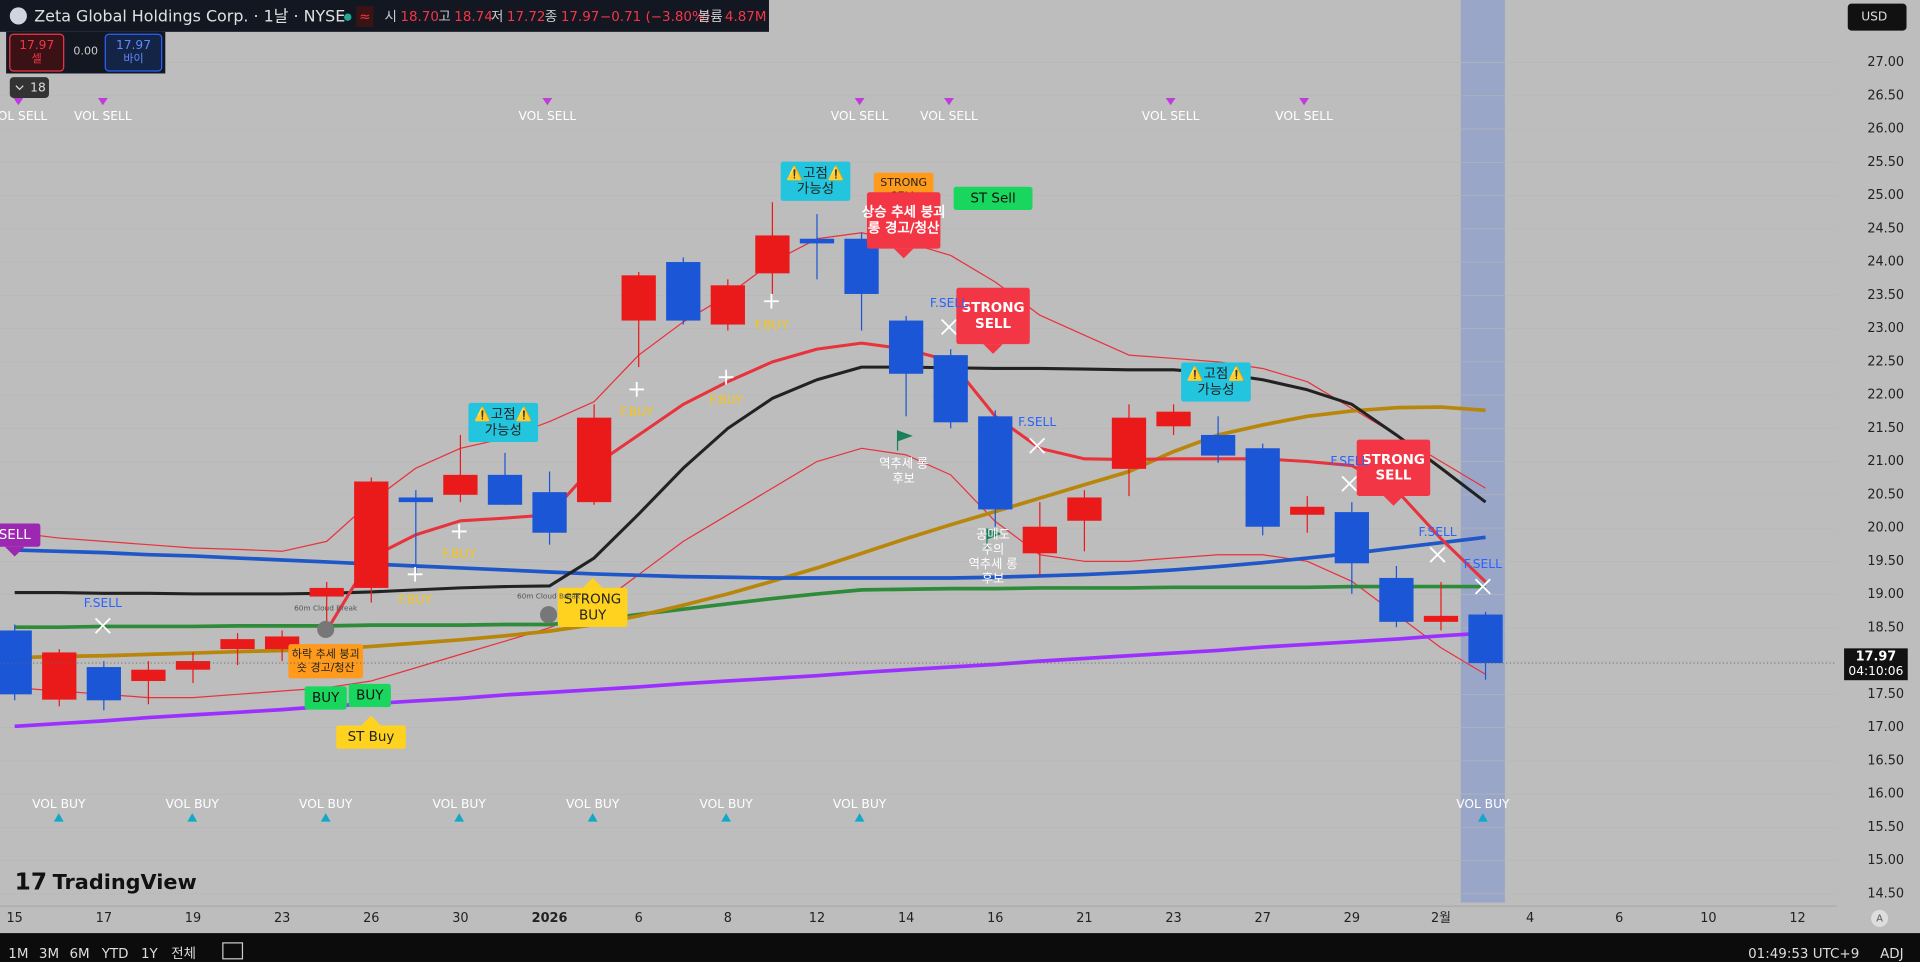 The height and width of the screenshot is (962, 1920). I want to click on x-tick-label: 2026, so click(550, 918).